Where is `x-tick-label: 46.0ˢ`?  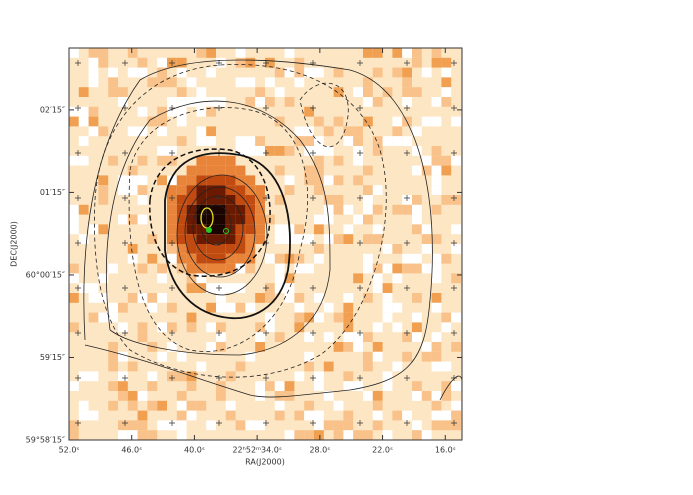
x-tick-label: 46.0ˢ is located at coordinates (131, 450).